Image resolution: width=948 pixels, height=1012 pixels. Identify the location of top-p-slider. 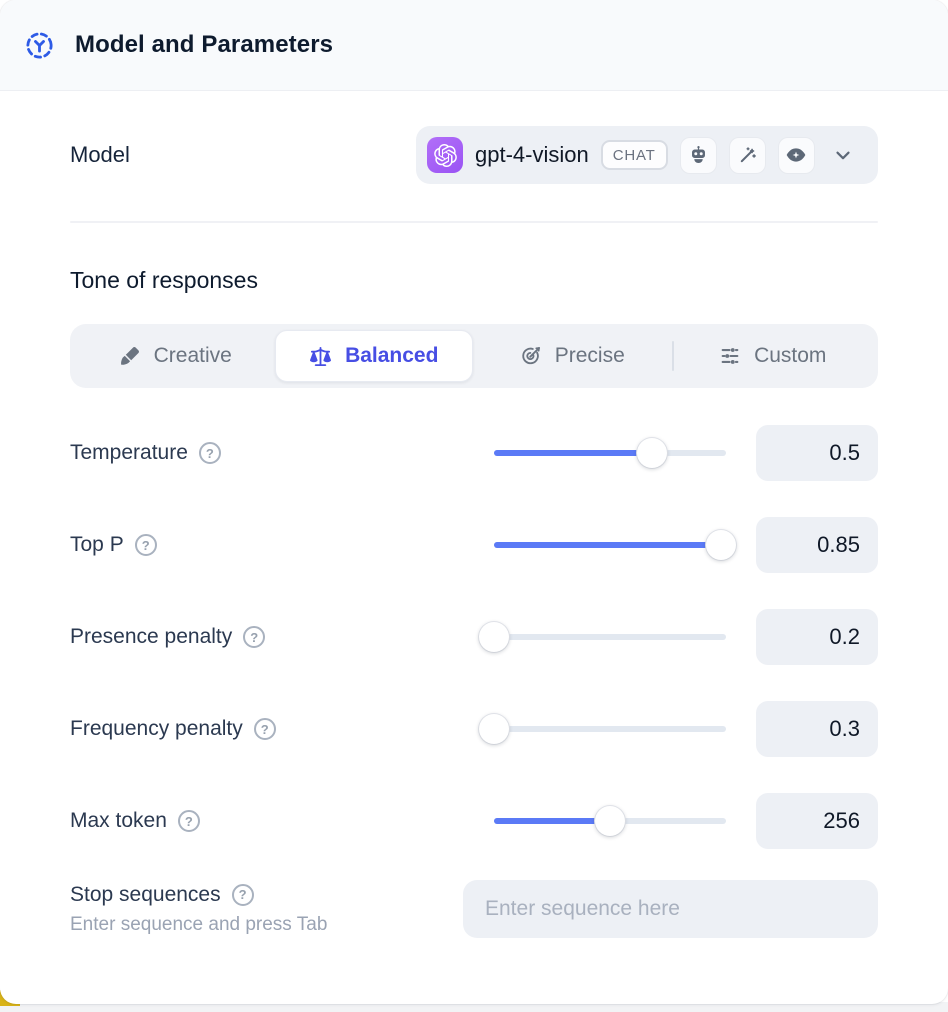
(615, 545).